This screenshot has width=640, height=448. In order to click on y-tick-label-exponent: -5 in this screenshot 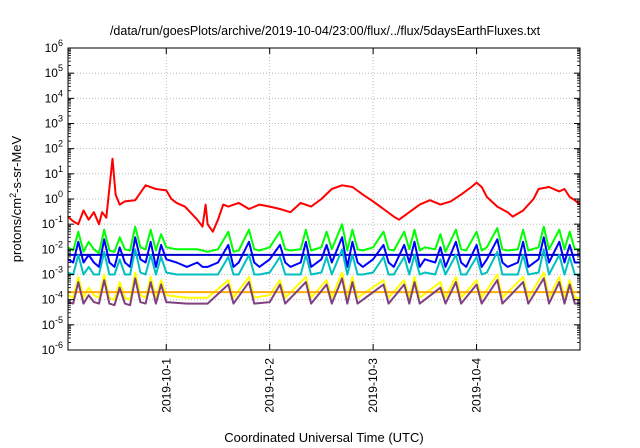, I will do `click(59, 320)`.